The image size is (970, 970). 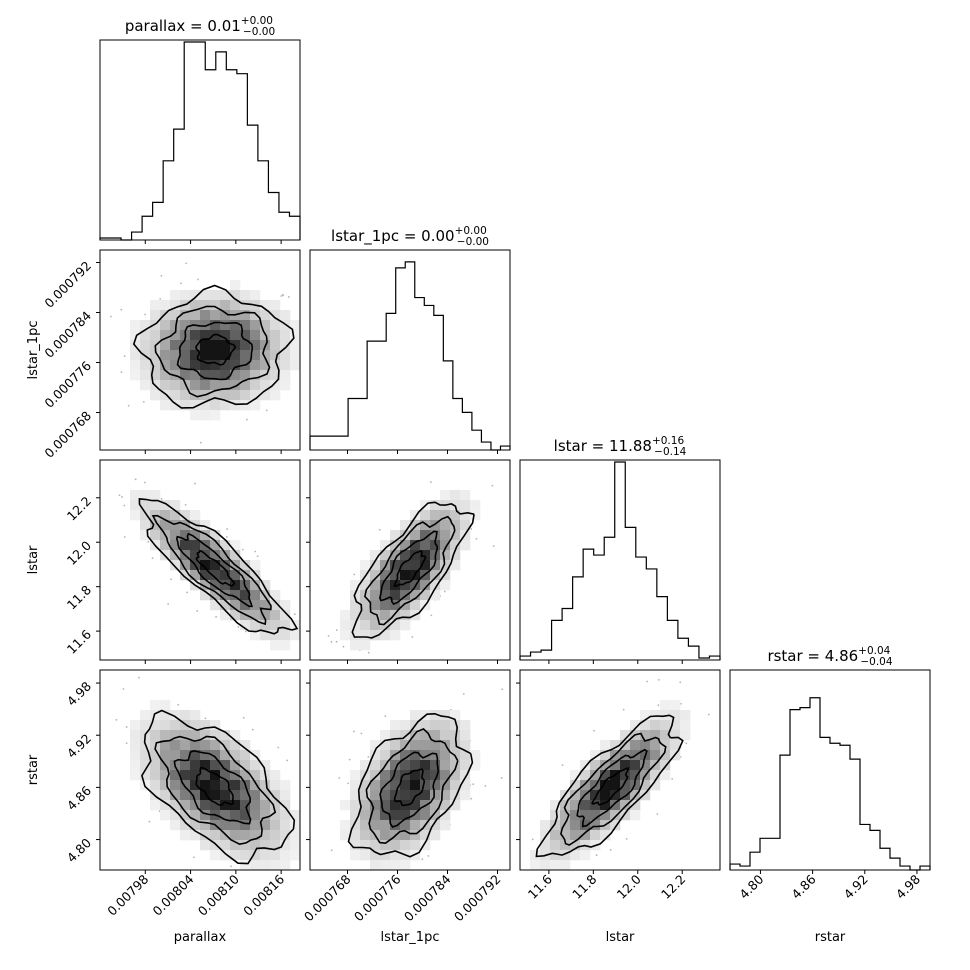 I want to click on y-tick-label: 4.98, so click(x=79, y=694).